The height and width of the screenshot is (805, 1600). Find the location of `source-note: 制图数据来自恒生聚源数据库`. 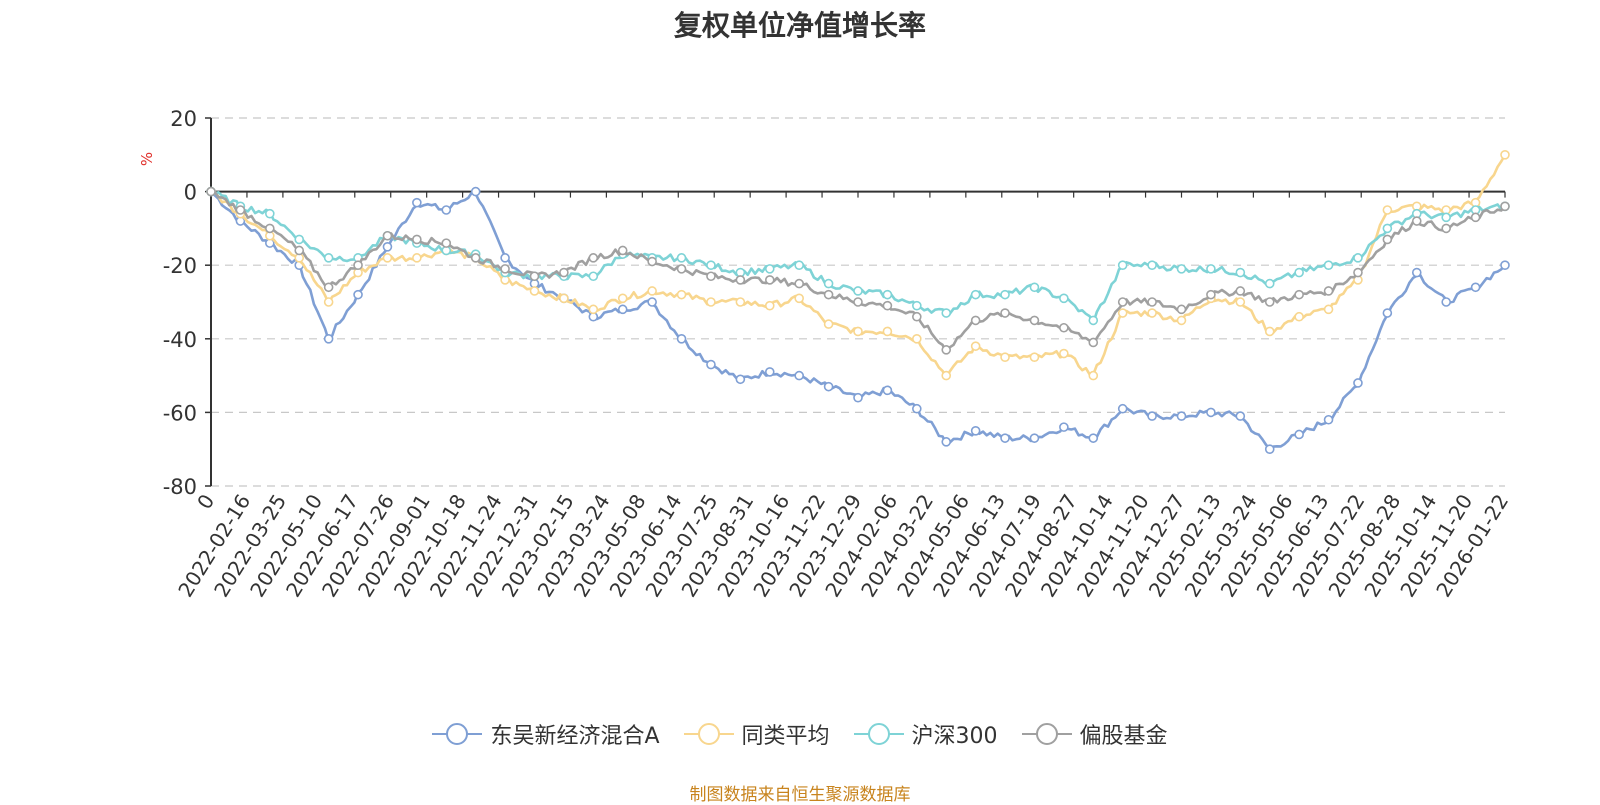

source-note: 制图数据来自恒生聚源数据库 is located at coordinates (800, 795).